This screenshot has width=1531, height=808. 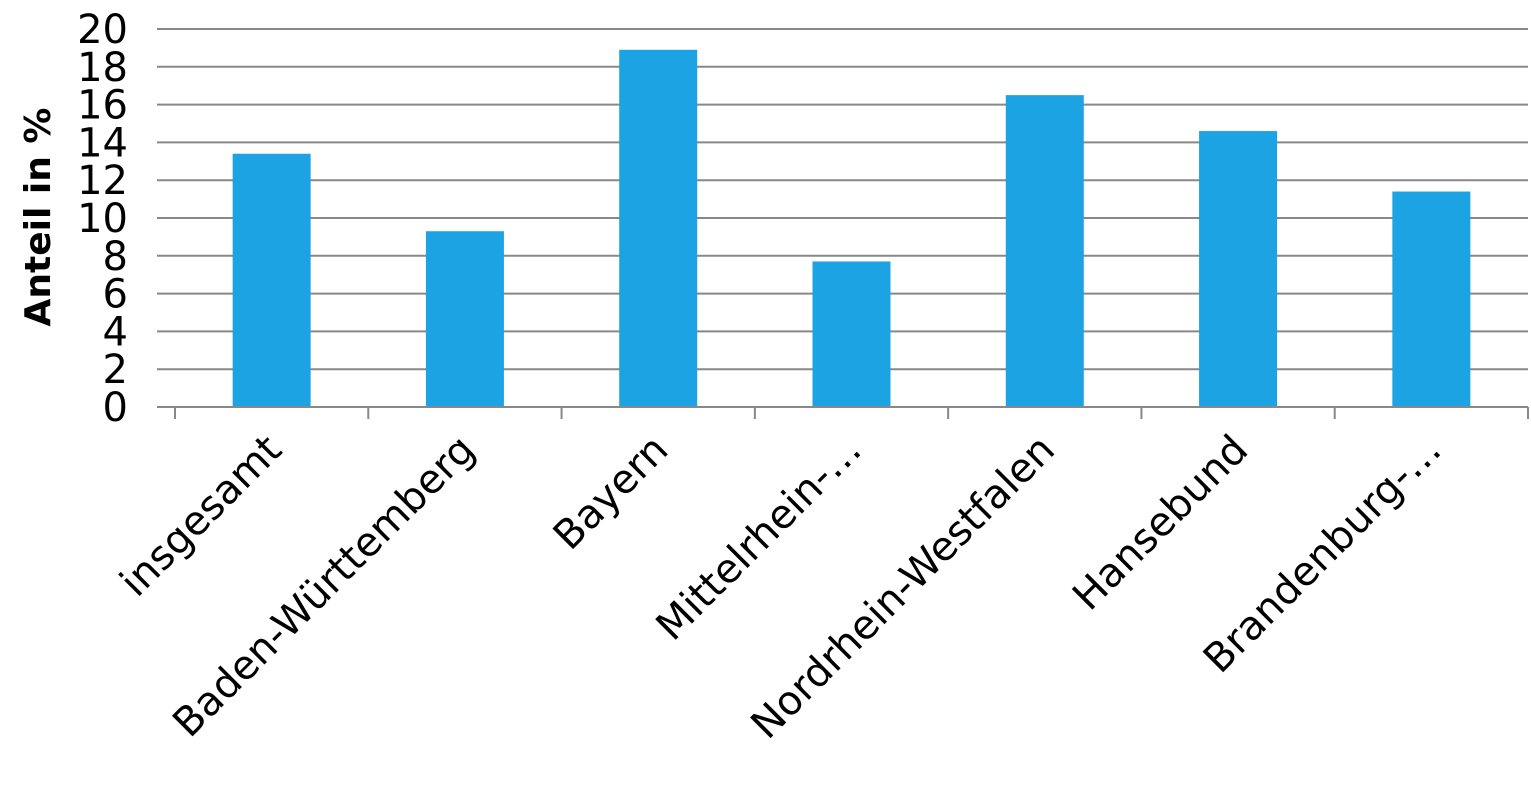 What do you see at coordinates (843, 412) in the screenshot?
I see `x-axis` at bounding box center [843, 412].